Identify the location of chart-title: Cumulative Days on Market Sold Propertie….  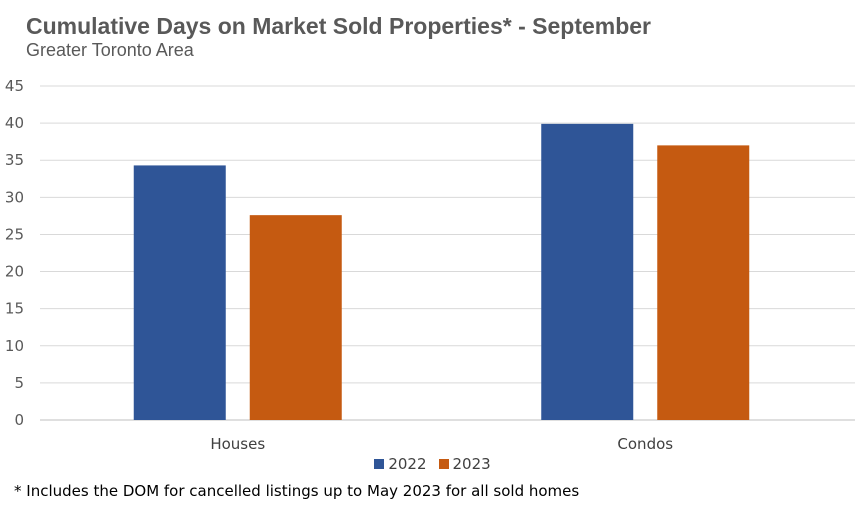
(339, 26).